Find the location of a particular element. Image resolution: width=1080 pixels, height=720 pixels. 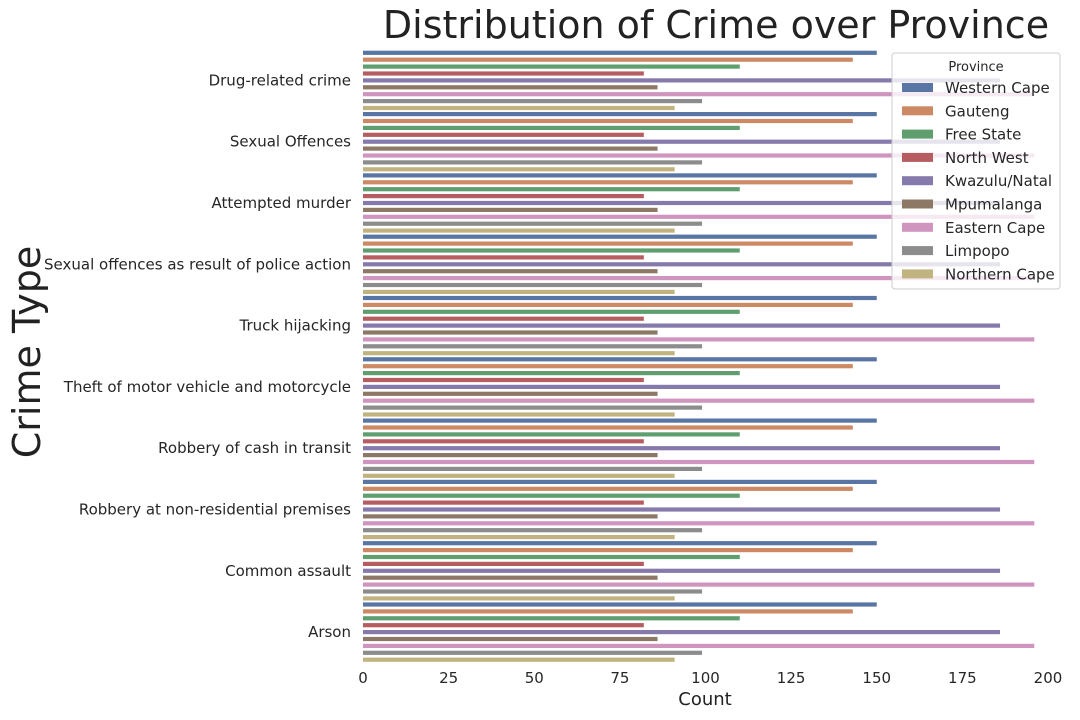

legend-label: Western Cape is located at coordinates (997, 88).